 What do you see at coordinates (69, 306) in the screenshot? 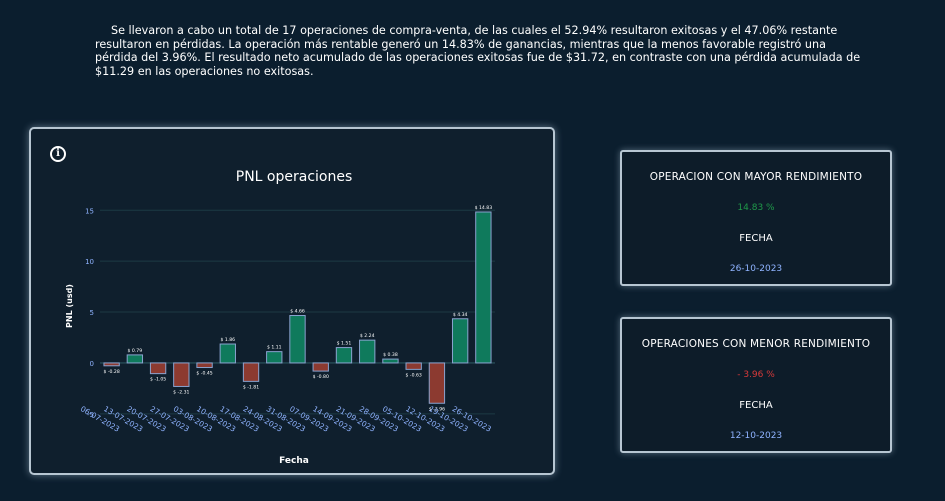
I see `y-axis-title: PNL (usd)` at bounding box center [69, 306].